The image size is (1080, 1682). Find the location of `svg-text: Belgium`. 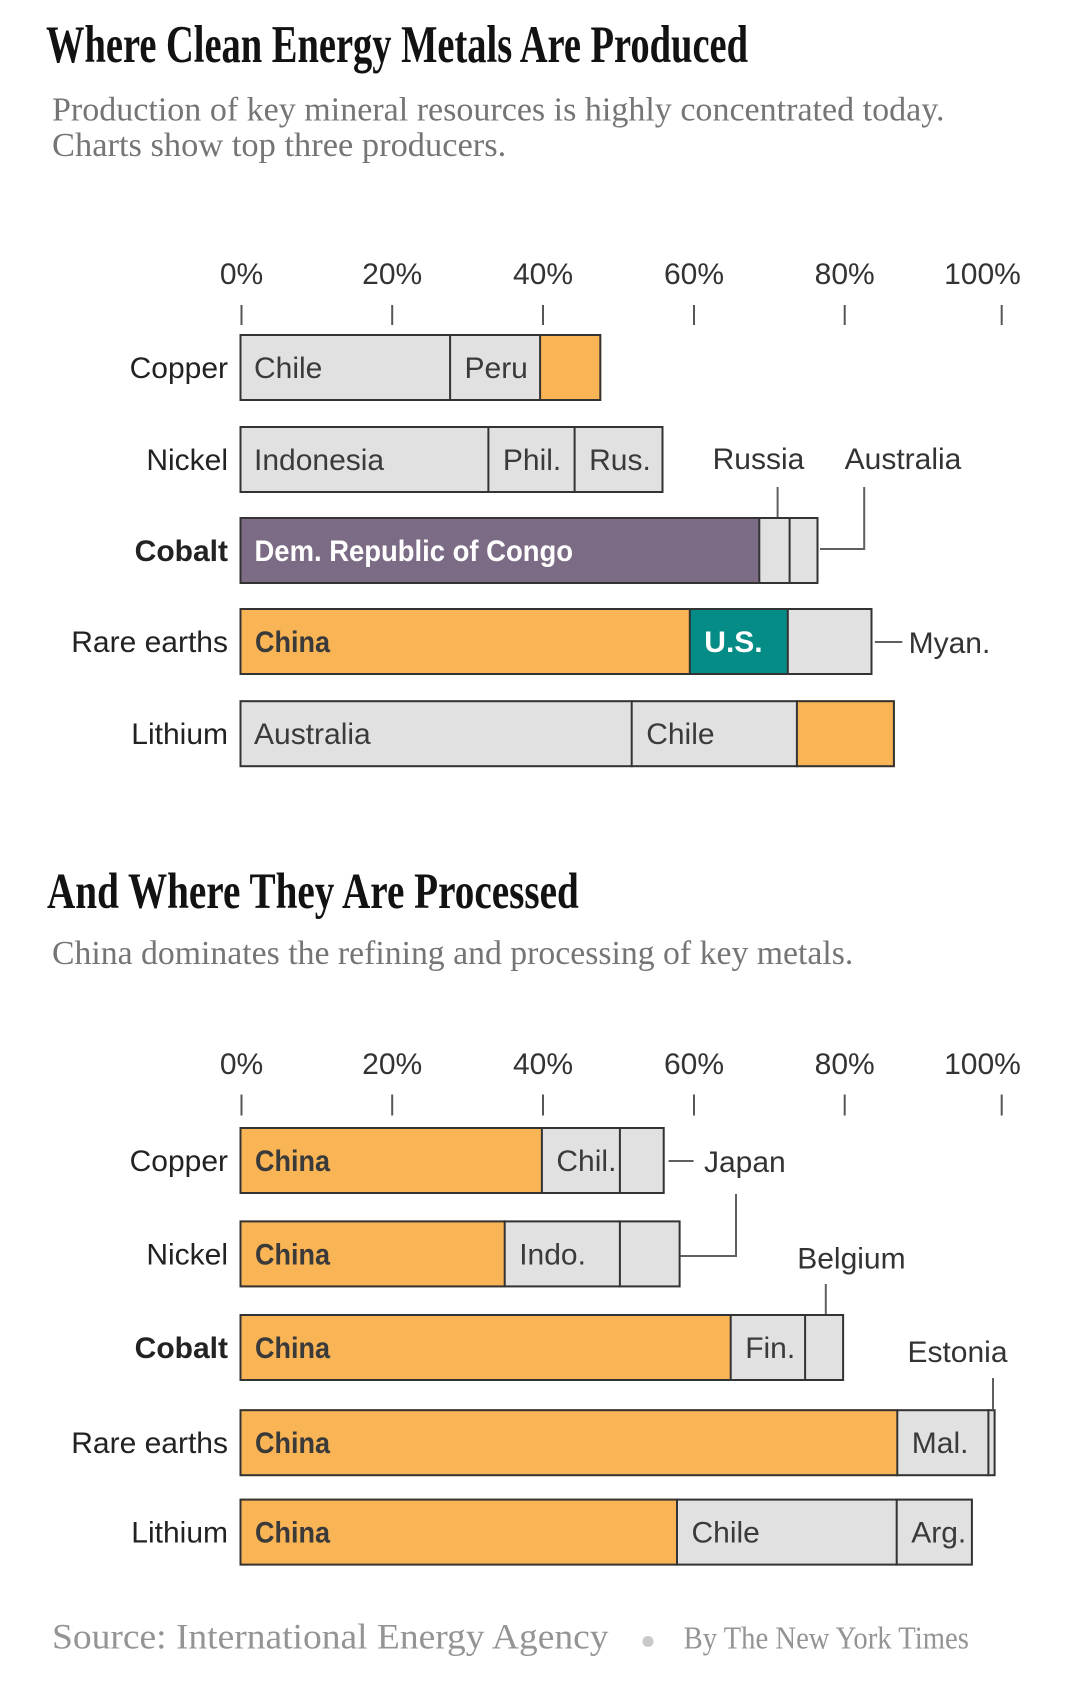

svg-text: Belgium is located at coordinates (851, 1259).